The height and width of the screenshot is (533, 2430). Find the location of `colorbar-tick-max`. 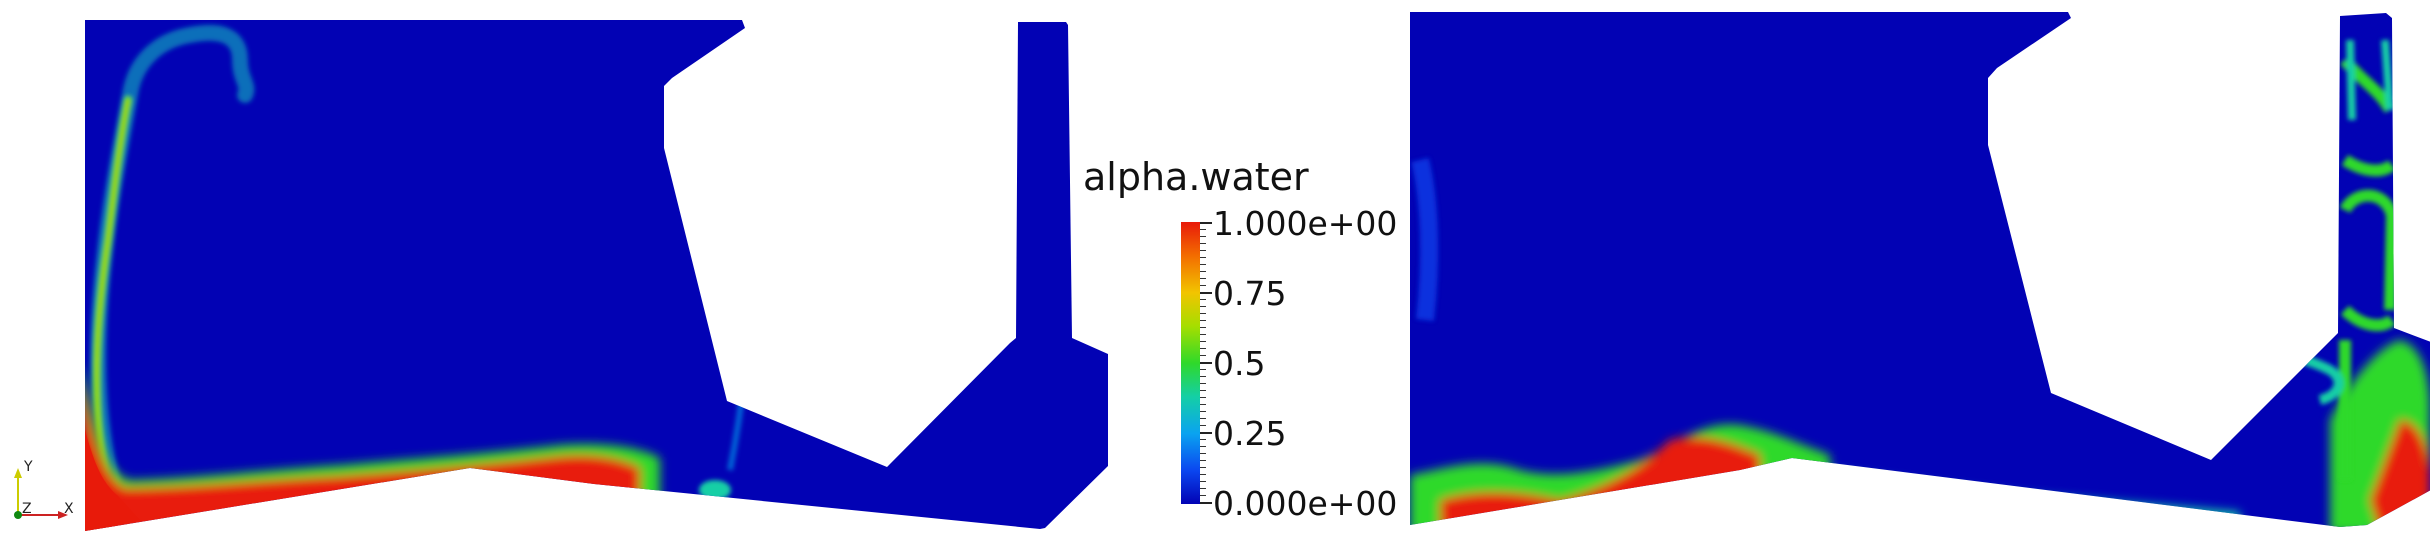

colorbar-tick-max is located at coordinates (1206, 223).